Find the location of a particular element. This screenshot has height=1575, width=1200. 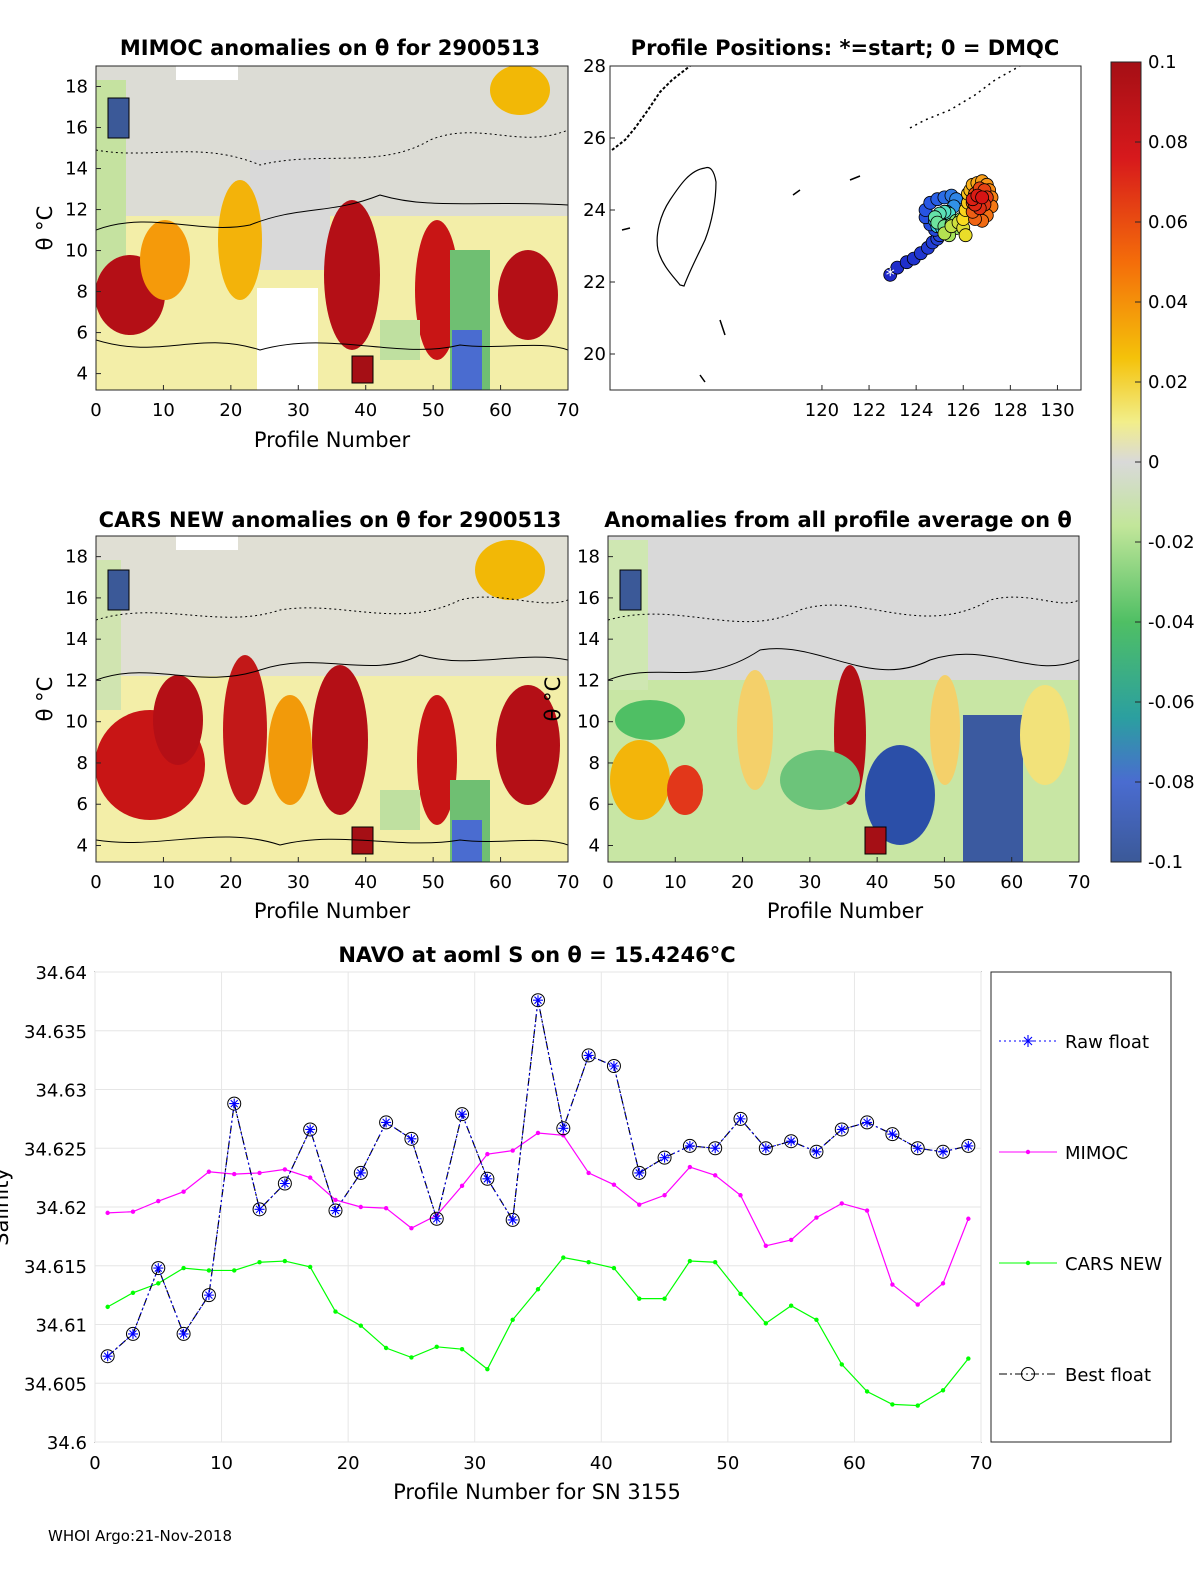

x-tick-label: 50 is located at coordinates (433, 410).